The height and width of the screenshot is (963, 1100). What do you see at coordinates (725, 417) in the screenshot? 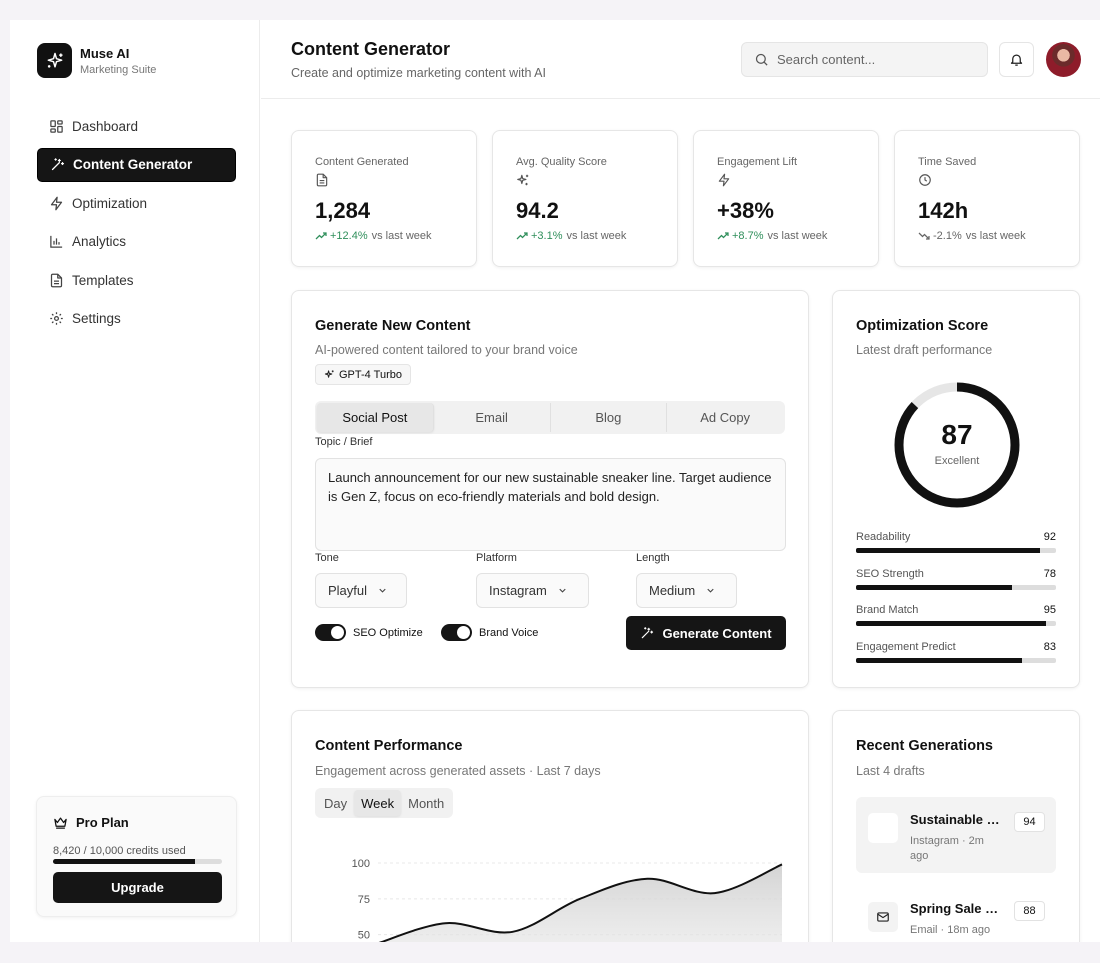
I see `tab-ad-copy: Ad Copy` at bounding box center [725, 417].